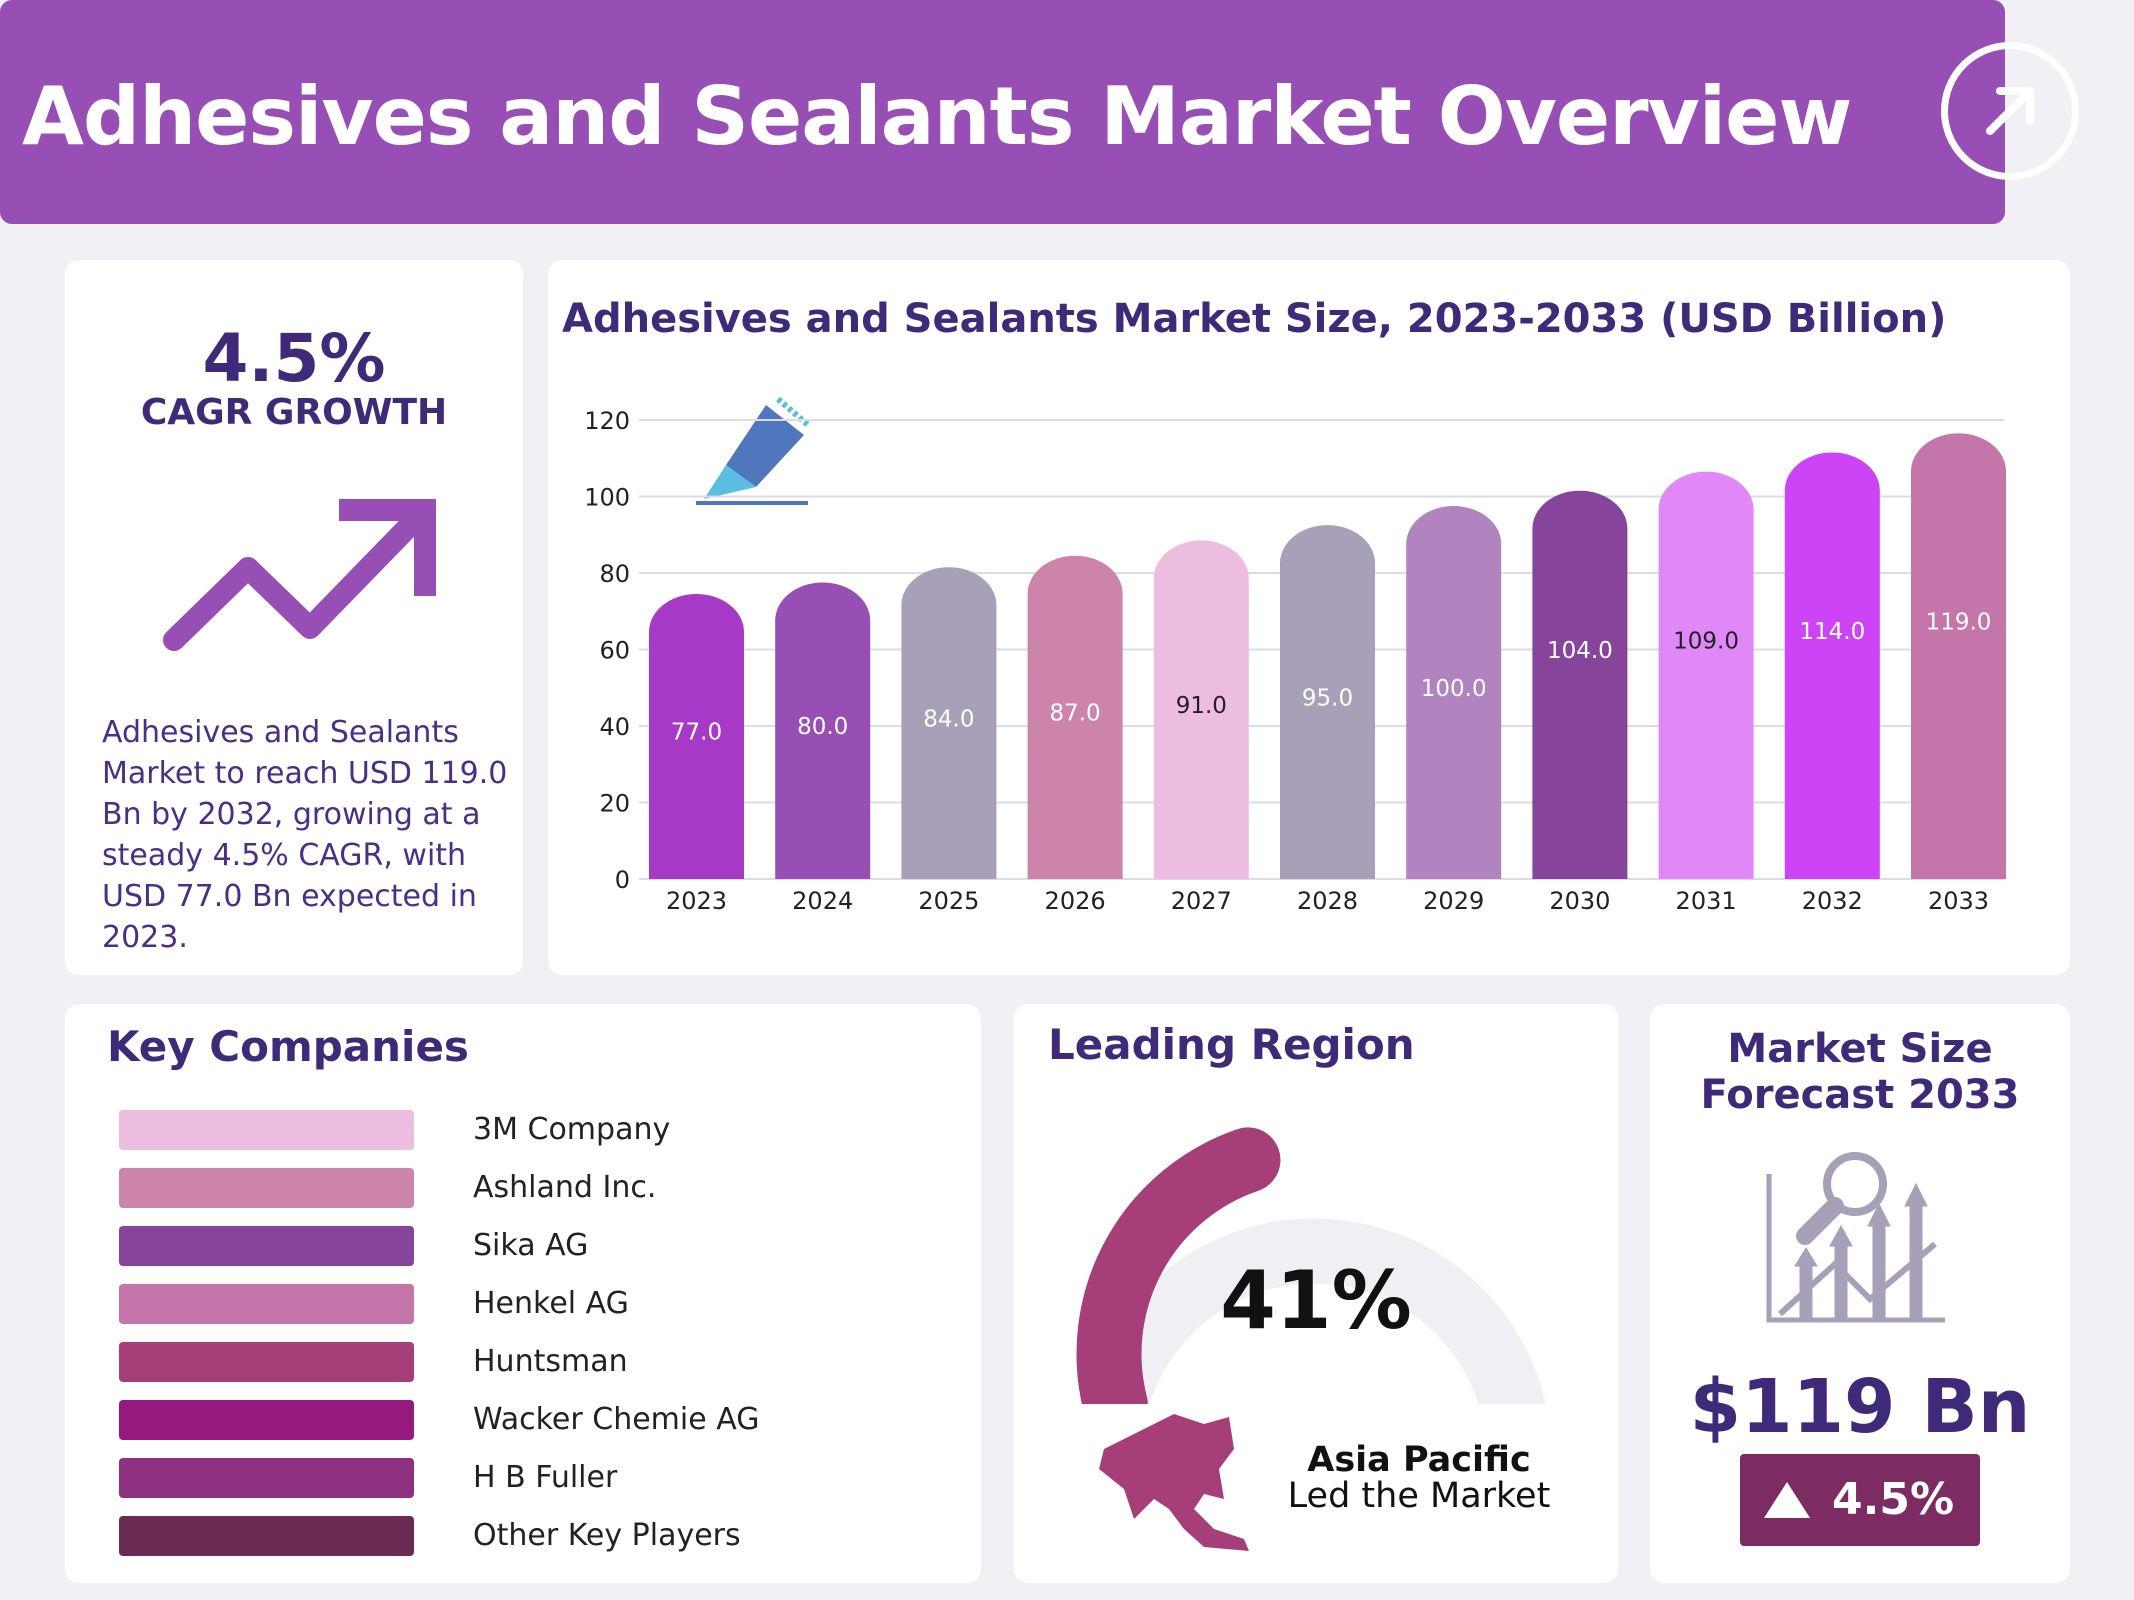 This screenshot has width=2134, height=1600. I want to click on forecast-card: Market Size Forecast 2033 $119 Bn 4.5%, so click(1860, 1293).